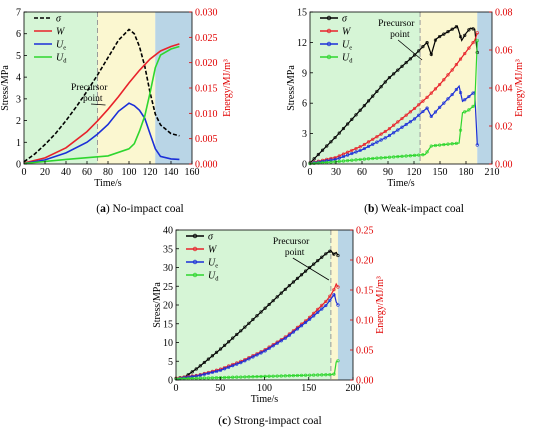 This screenshot has width=550, height=433. I want to click on y-right-tick-label: 0.02, so click(504, 127).